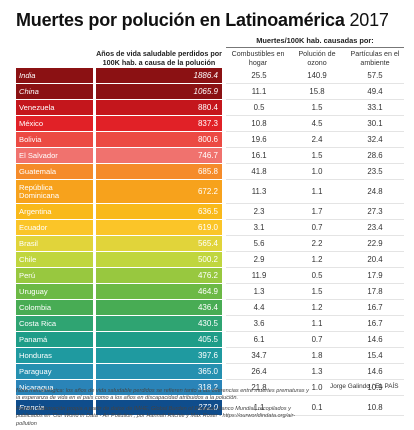 Image resolution: width=414 pixels, height=430 pixels. Describe the element at coordinates (54, 211) in the screenshot. I see `country-label: Argentina` at that location.